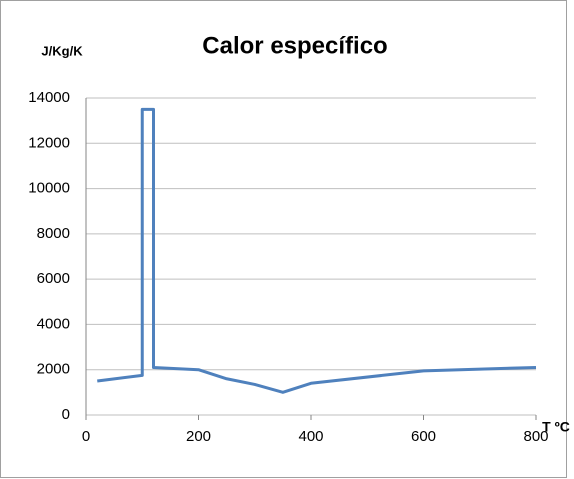  What do you see at coordinates (53, 323) in the screenshot?
I see `y-tick-label: 4000` at bounding box center [53, 323].